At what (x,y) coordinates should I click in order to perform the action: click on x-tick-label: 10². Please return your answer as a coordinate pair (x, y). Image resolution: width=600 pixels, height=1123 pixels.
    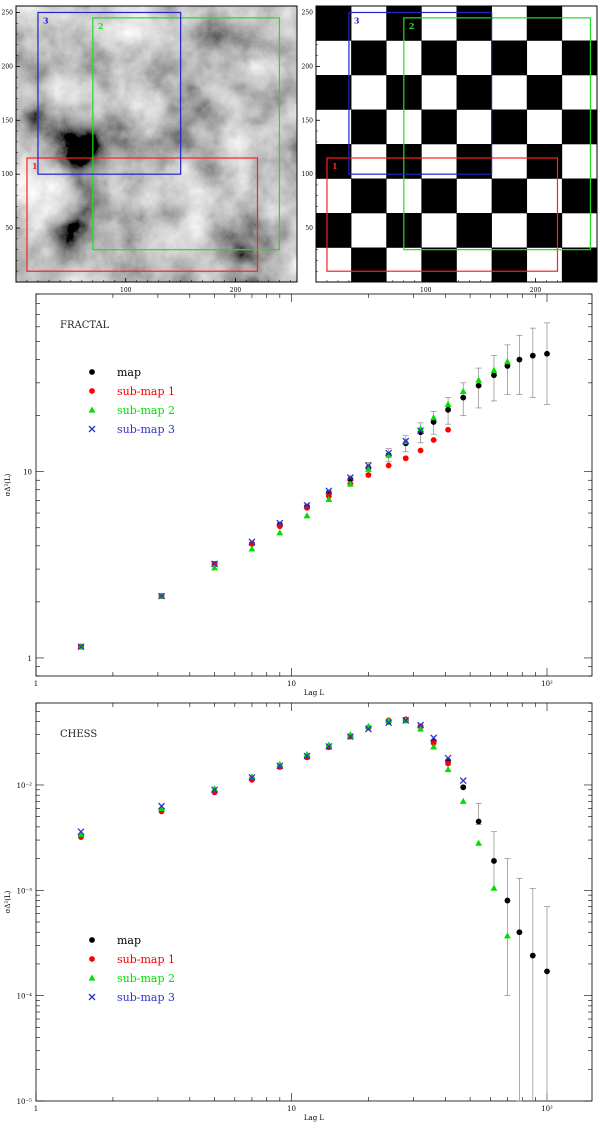
    Looking at the image, I should click on (547, 1109).